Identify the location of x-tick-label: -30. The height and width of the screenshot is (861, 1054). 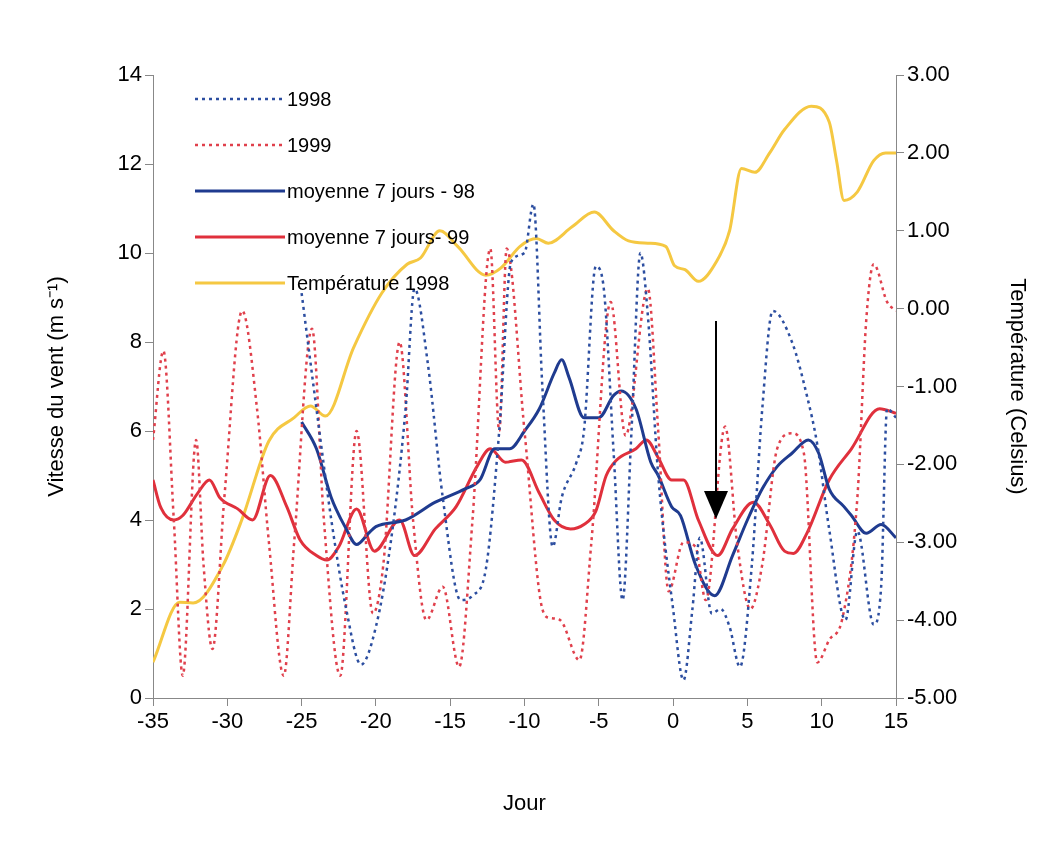
(227, 721).